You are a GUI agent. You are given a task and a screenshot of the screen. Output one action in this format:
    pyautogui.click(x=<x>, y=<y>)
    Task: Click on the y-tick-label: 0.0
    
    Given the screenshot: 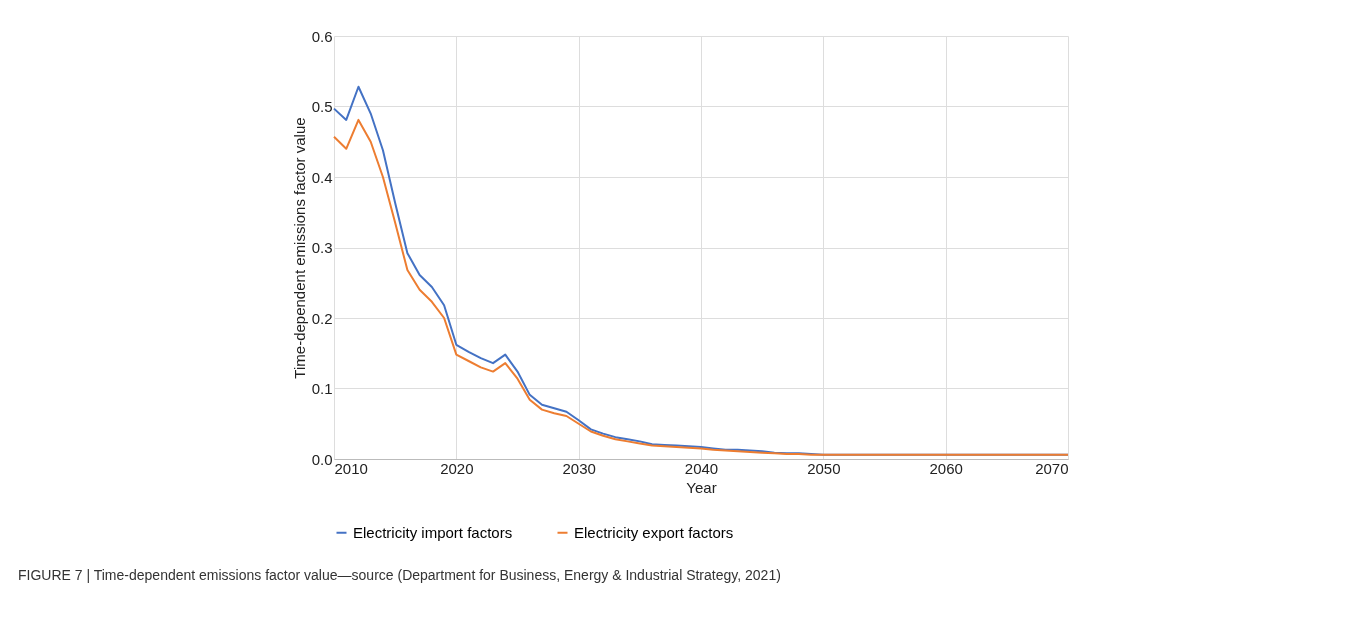 What is the action you would take?
    pyautogui.click(x=322, y=459)
    